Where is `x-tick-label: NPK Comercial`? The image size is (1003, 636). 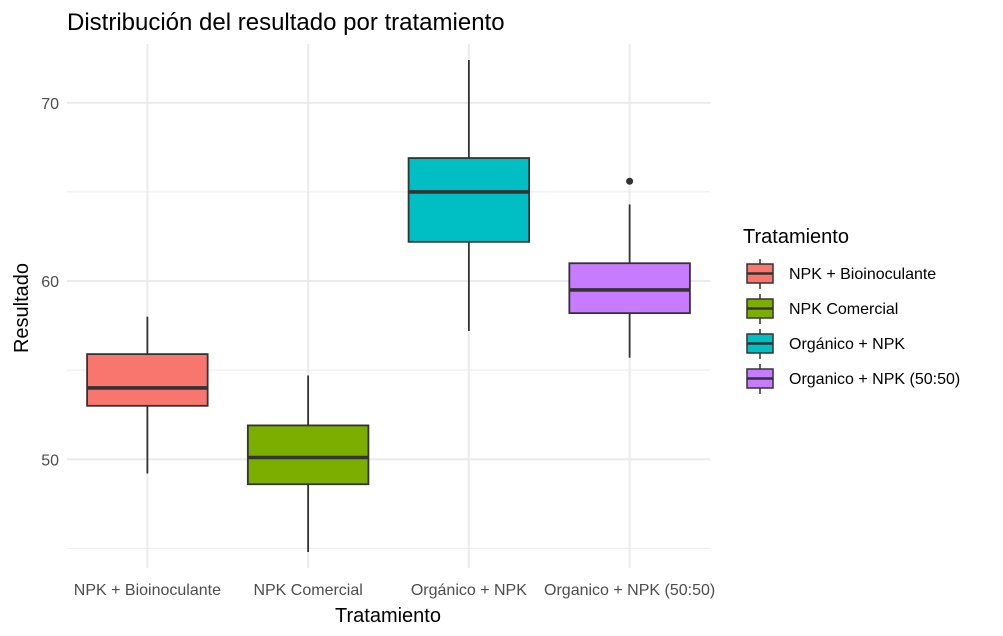 x-tick-label: NPK Comercial is located at coordinates (307, 590).